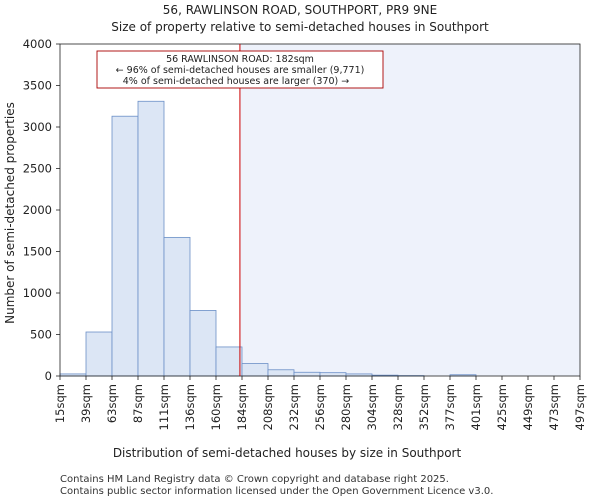  I want to click on x-tick-label-280sqm: 280sqm, so click(346, 407).